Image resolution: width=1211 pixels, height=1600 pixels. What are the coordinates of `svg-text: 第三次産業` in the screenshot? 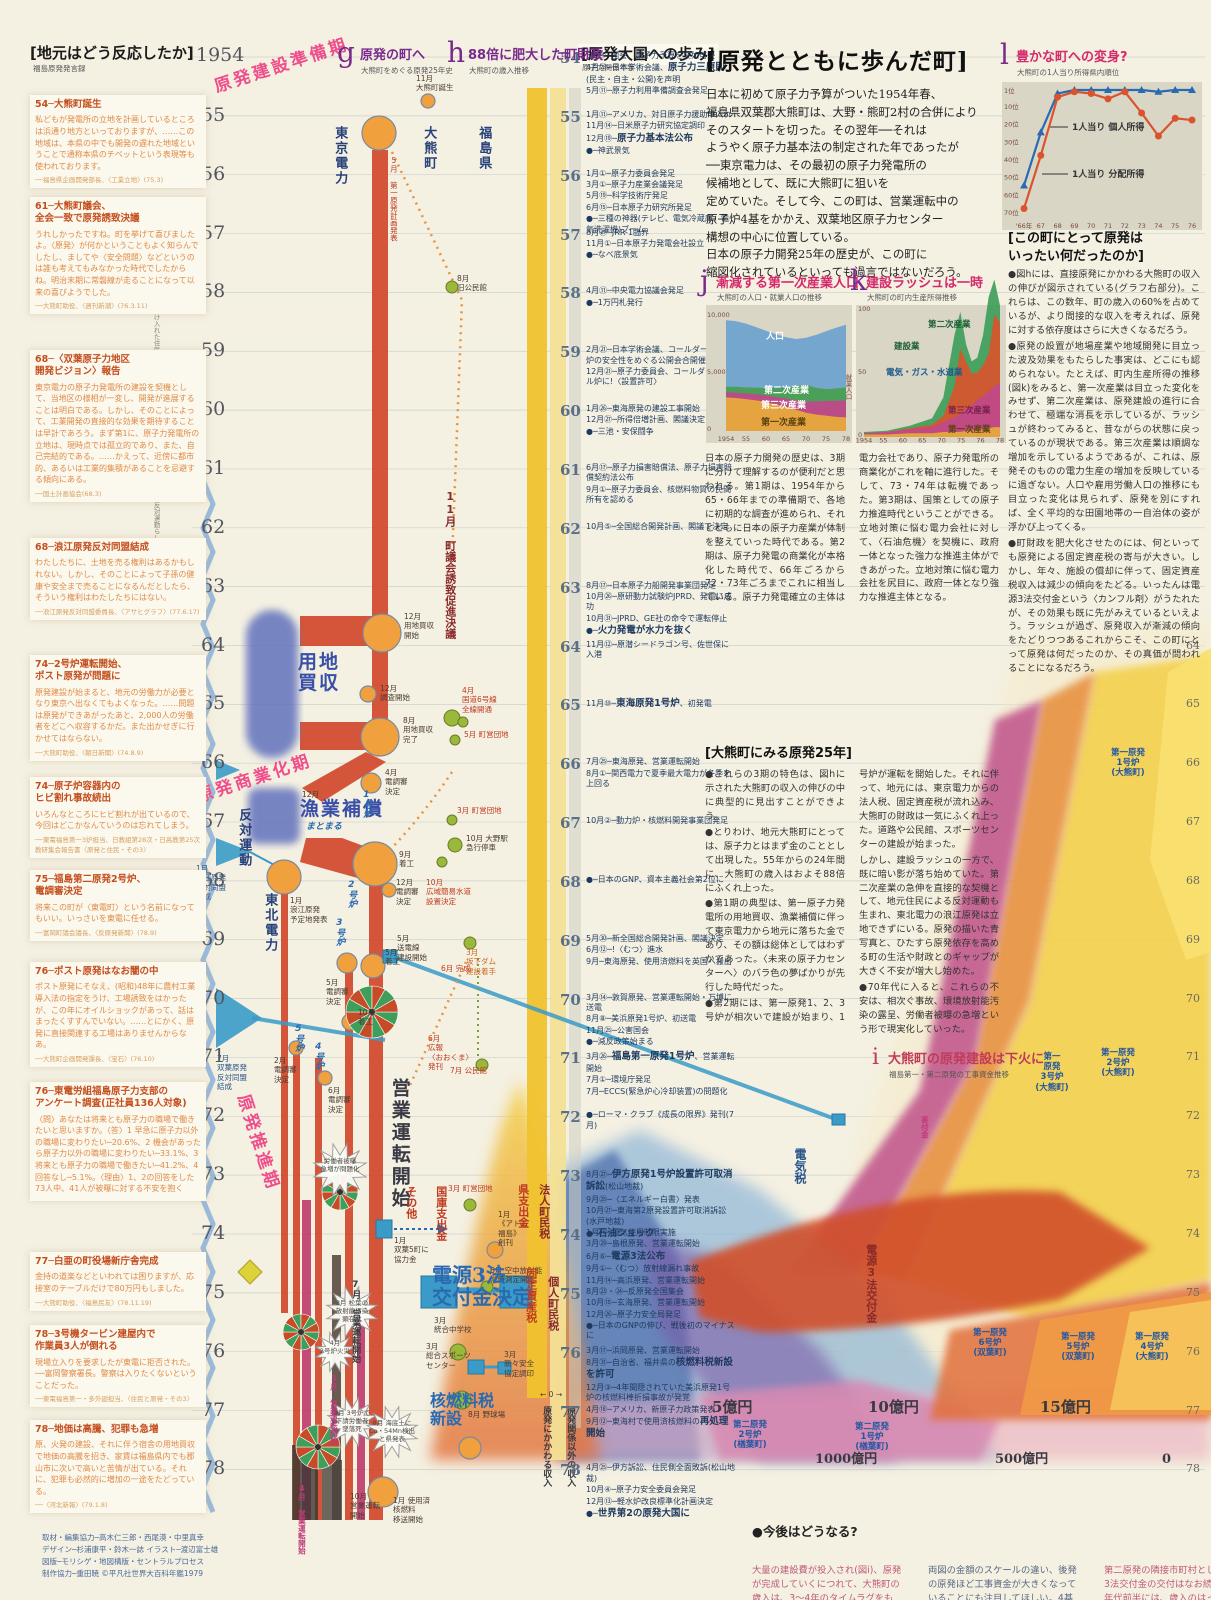 It's located at (784, 405).